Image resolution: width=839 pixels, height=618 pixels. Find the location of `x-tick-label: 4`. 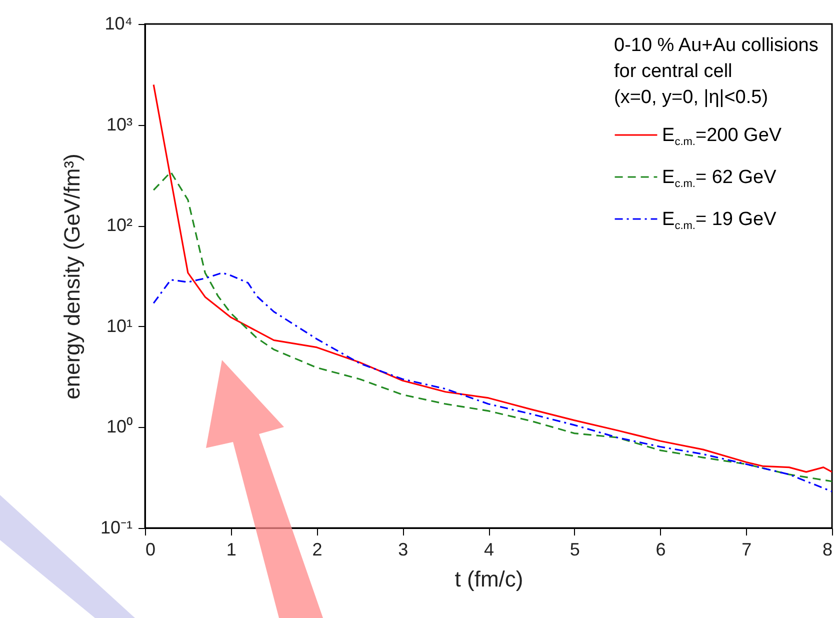

x-tick-label: 4 is located at coordinates (489, 550).